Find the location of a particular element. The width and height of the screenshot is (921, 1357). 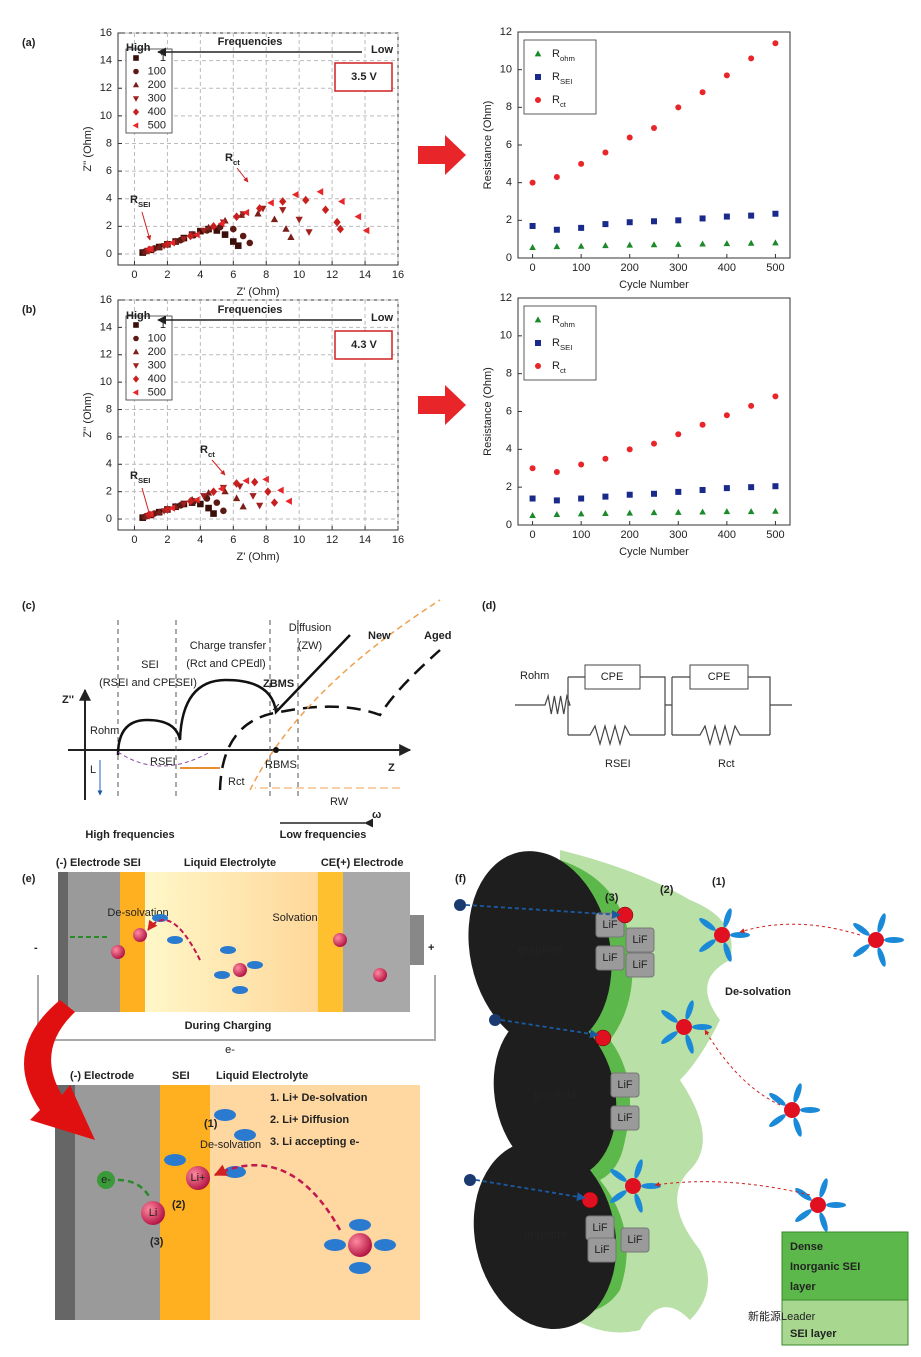

label: Rohm is located at coordinates (104, 731).